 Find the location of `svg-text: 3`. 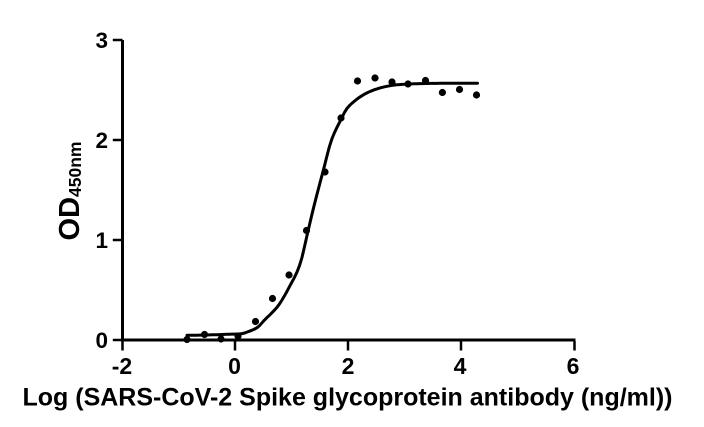

svg-text: 3 is located at coordinates (101, 40).